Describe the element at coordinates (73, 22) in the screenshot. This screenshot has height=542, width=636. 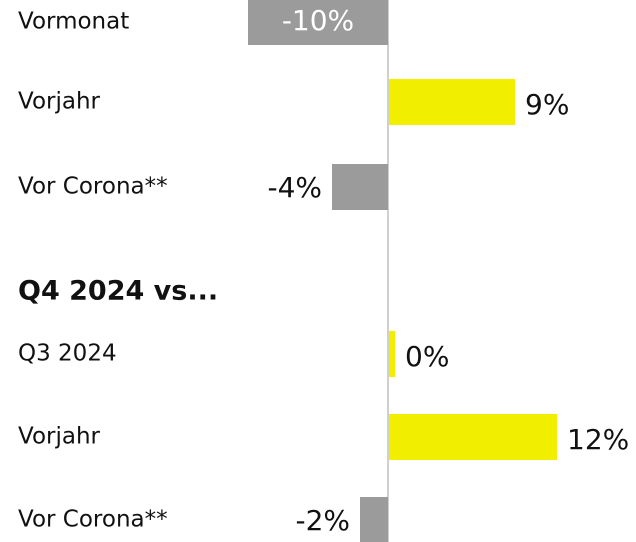
I see `category-label: Vormonat` at that location.